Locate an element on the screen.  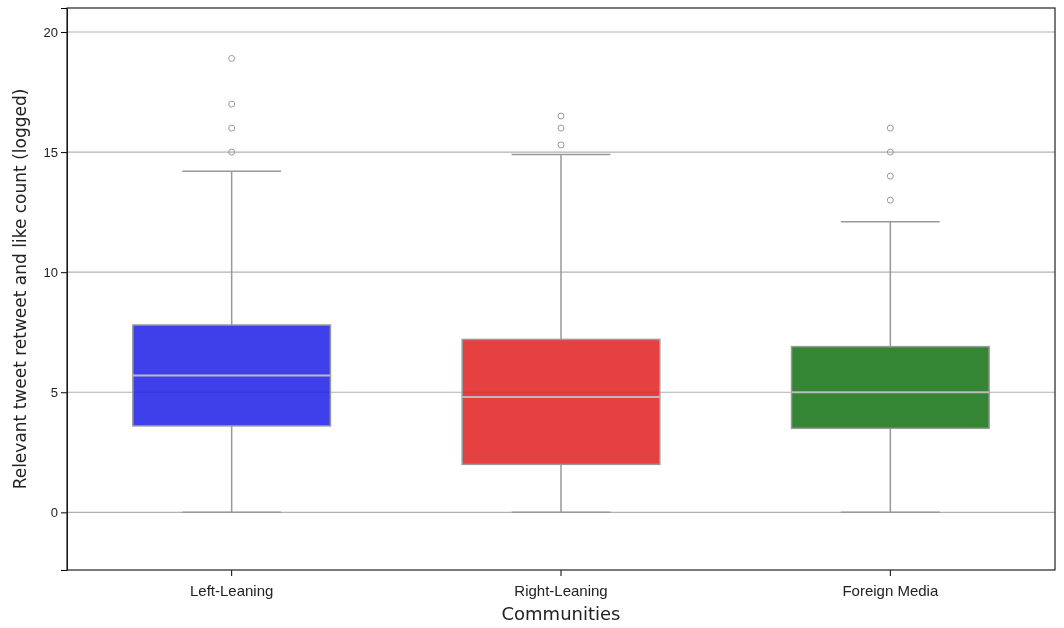
y-axis-title: Relevant tweet retweet and like count (logged) is located at coordinates (20, 289).